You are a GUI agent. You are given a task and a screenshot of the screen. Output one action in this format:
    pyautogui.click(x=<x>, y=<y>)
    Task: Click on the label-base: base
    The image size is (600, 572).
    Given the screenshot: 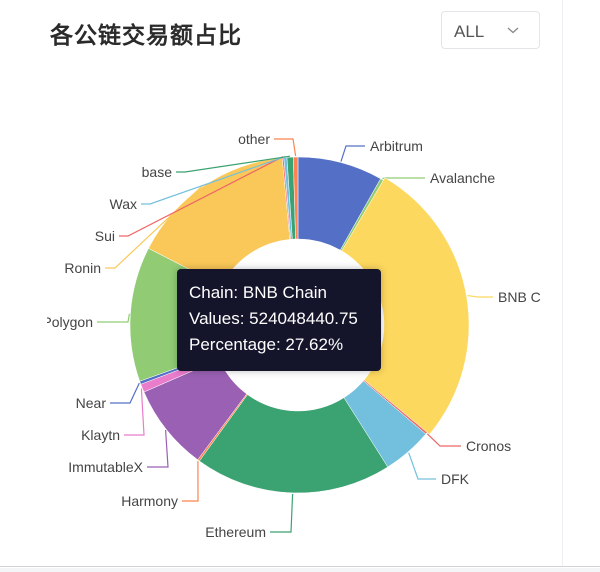 What is the action you would take?
    pyautogui.click(x=157, y=172)
    